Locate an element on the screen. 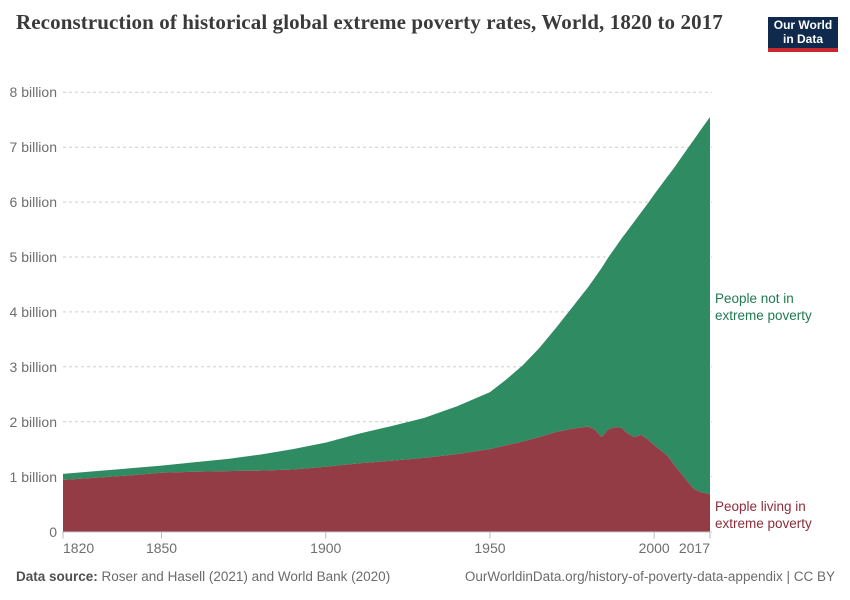 The image size is (850, 600). y-axis-label: 3 billion is located at coordinates (33, 366).